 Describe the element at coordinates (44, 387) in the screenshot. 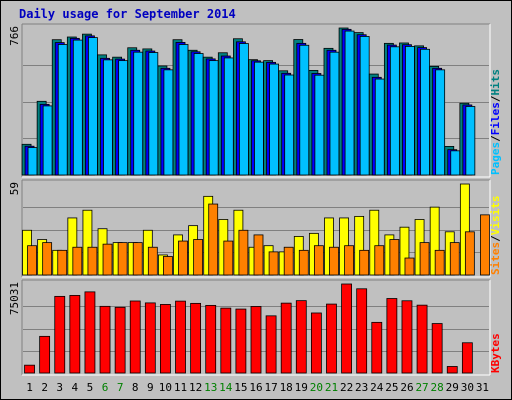

I see `day-label-2: 2` at that location.